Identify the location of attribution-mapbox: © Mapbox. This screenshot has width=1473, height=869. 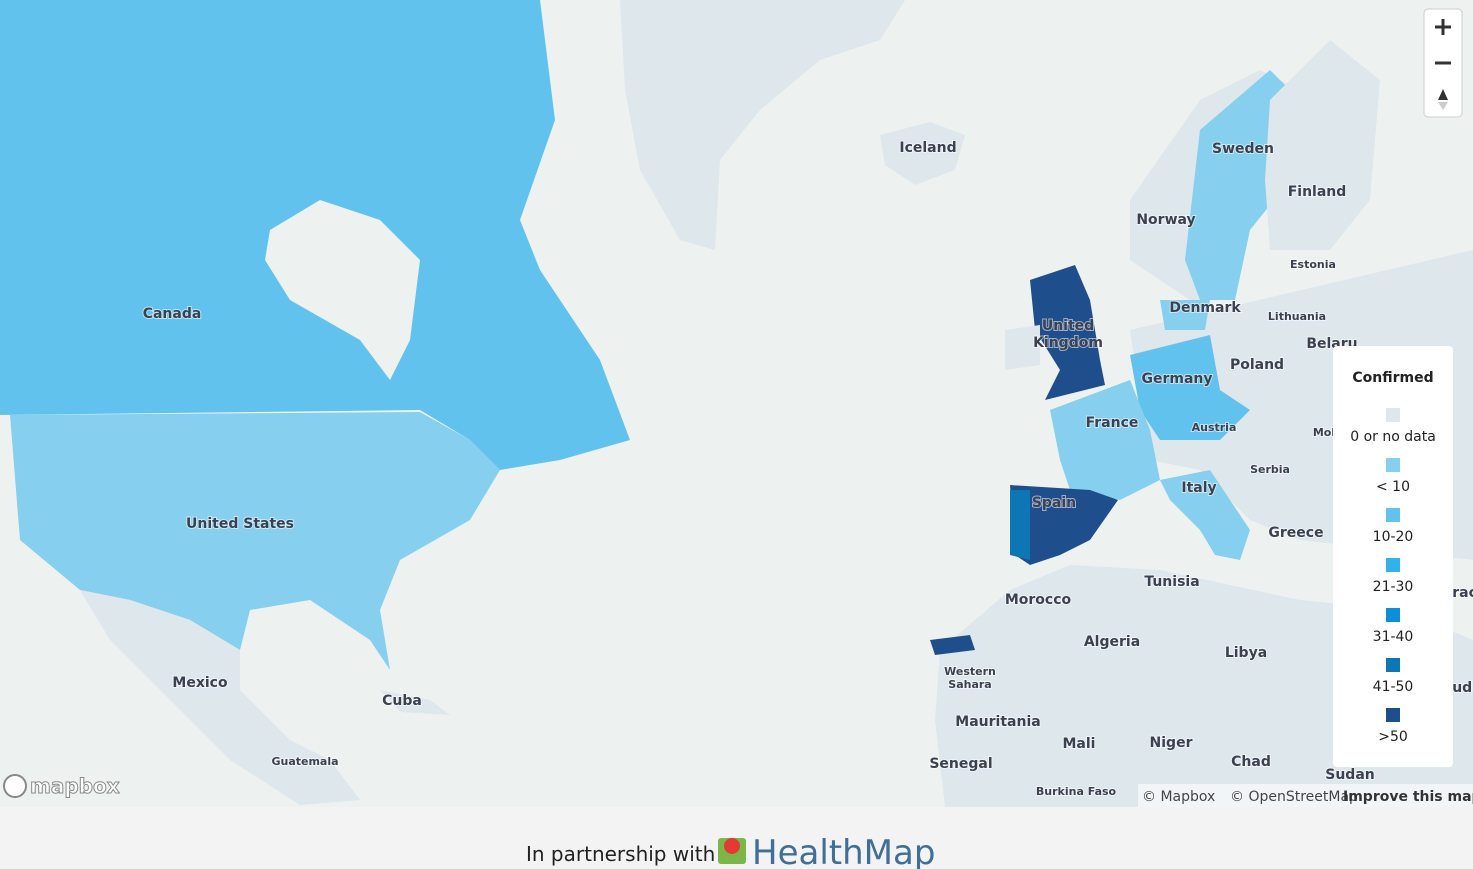
(1178, 797).